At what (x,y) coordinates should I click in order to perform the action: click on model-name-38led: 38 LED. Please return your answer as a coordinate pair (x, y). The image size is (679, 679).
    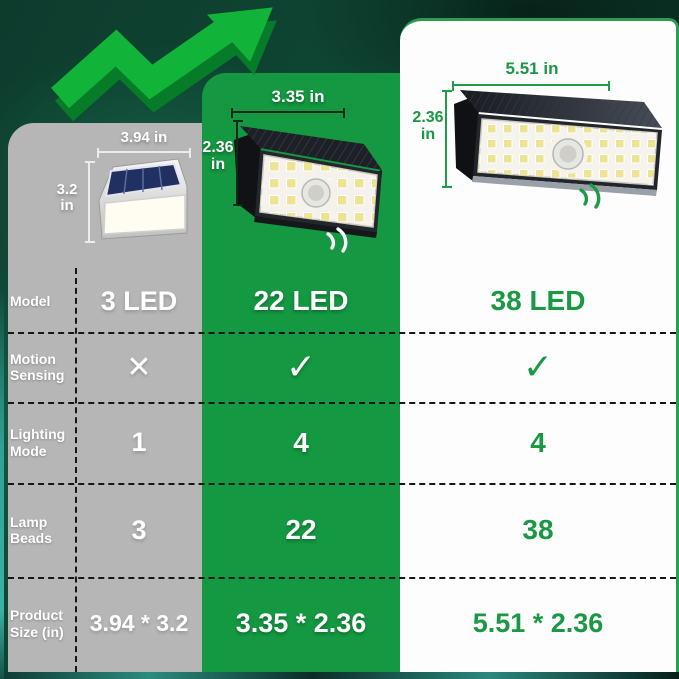
    Looking at the image, I should click on (538, 300).